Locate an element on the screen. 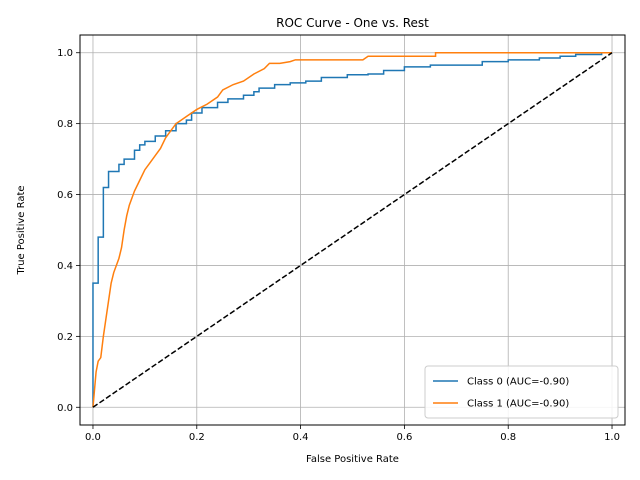  x-axis-label: False Positive Rate is located at coordinates (352, 459).